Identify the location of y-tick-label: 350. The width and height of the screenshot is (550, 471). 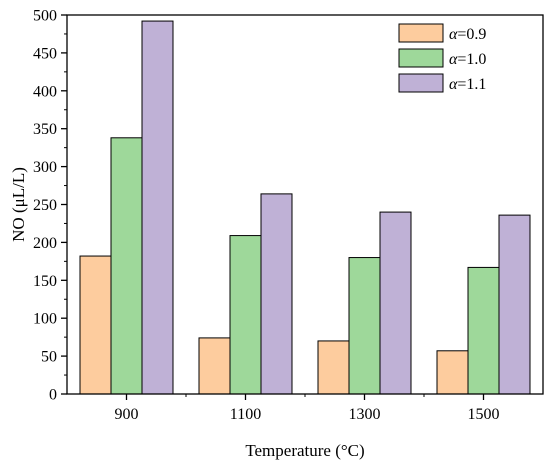
(45, 129).